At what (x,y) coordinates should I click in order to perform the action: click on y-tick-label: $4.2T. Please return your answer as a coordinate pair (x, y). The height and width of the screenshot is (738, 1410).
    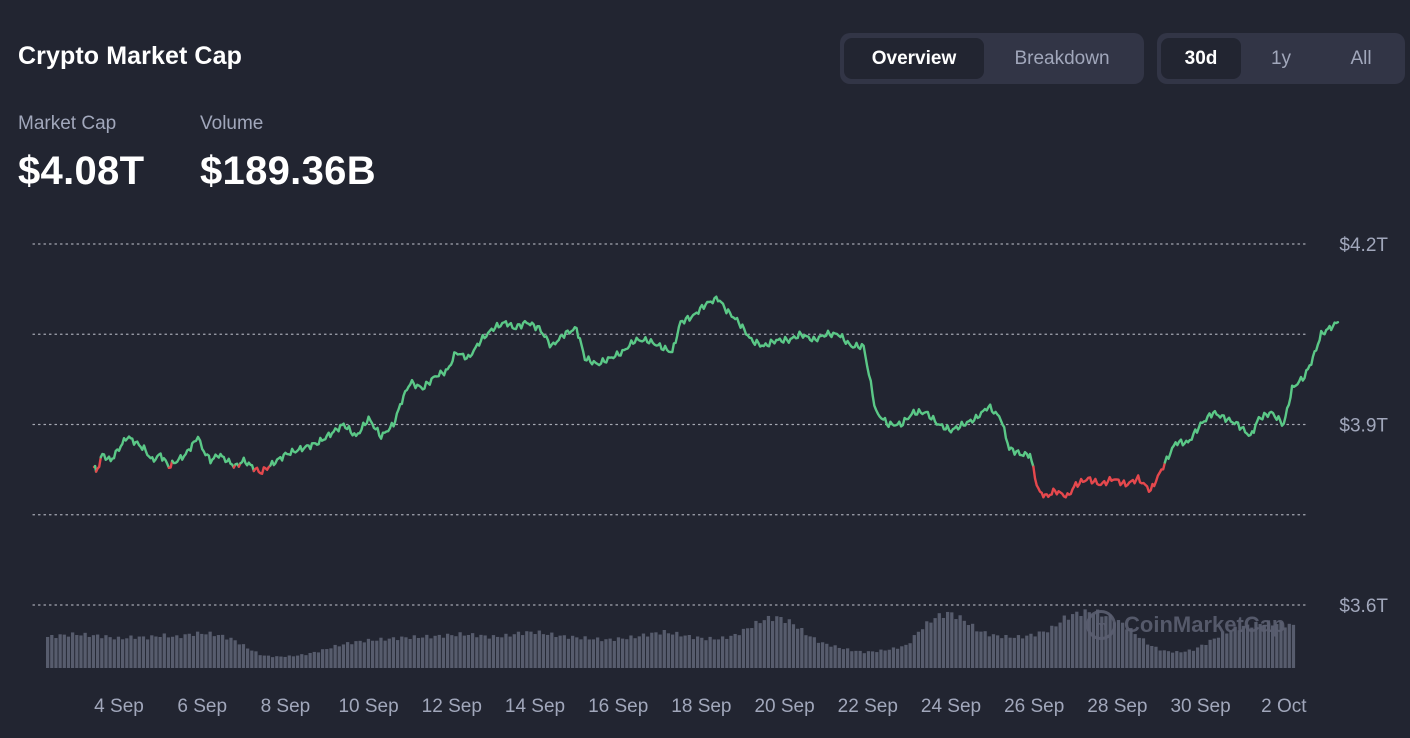
    Looking at the image, I should click on (1363, 245).